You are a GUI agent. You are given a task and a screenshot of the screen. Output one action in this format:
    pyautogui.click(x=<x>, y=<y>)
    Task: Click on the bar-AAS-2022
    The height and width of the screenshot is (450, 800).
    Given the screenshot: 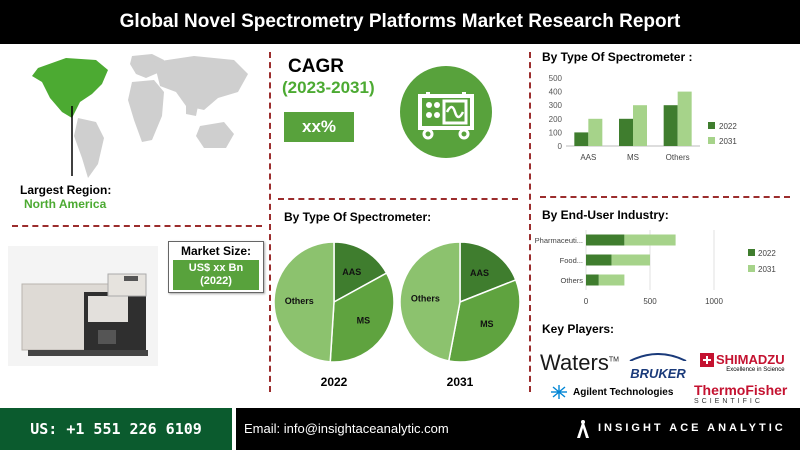 What is the action you would take?
    pyautogui.click(x=581, y=139)
    